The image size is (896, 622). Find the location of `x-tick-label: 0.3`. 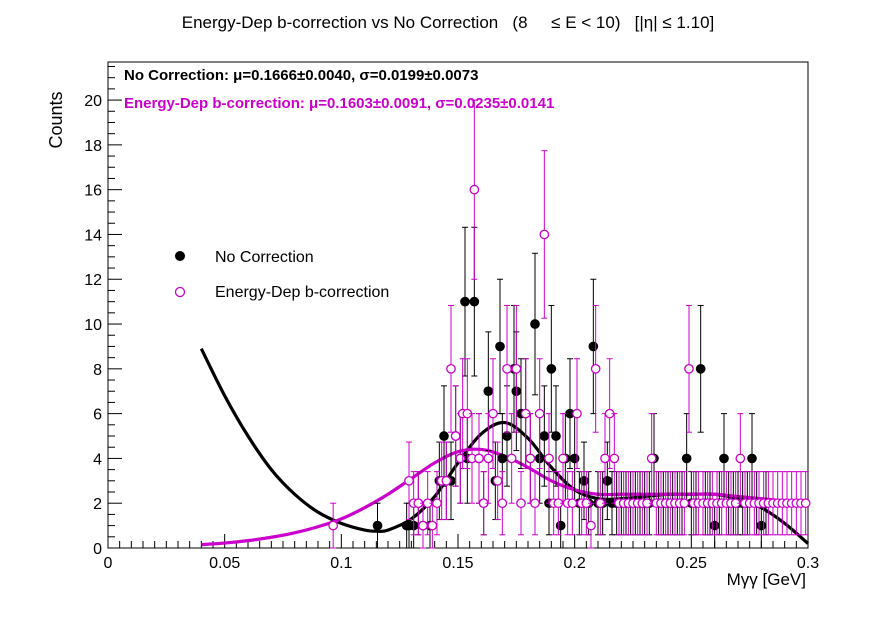

x-tick-label: 0.3 is located at coordinates (808, 563).